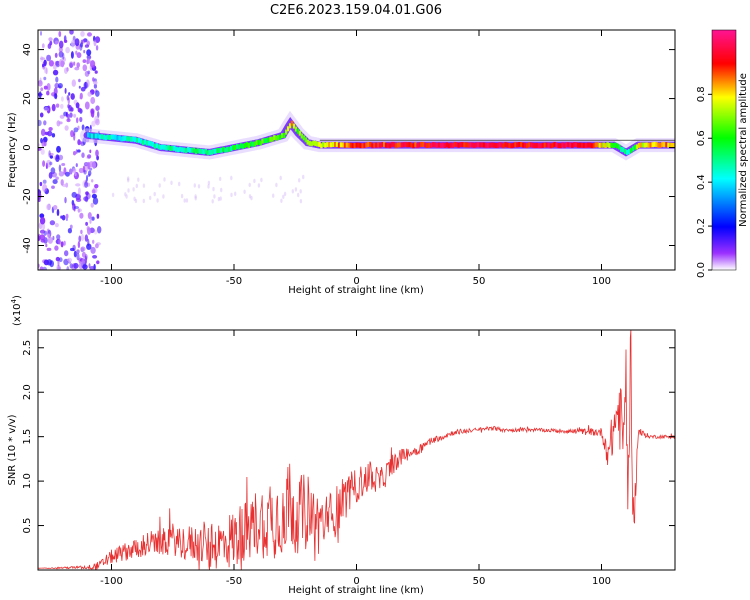 The image size is (750, 600). I want to click on colorbar-tick-label: 0.4, so click(701, 182).